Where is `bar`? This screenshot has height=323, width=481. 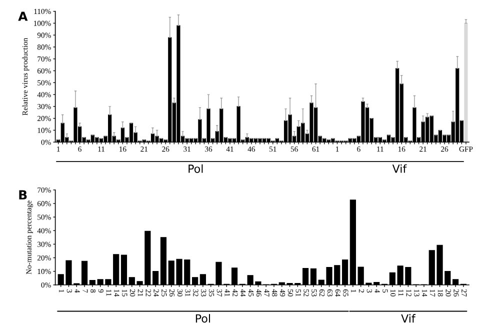 bar is located at coordinates (466, 82).